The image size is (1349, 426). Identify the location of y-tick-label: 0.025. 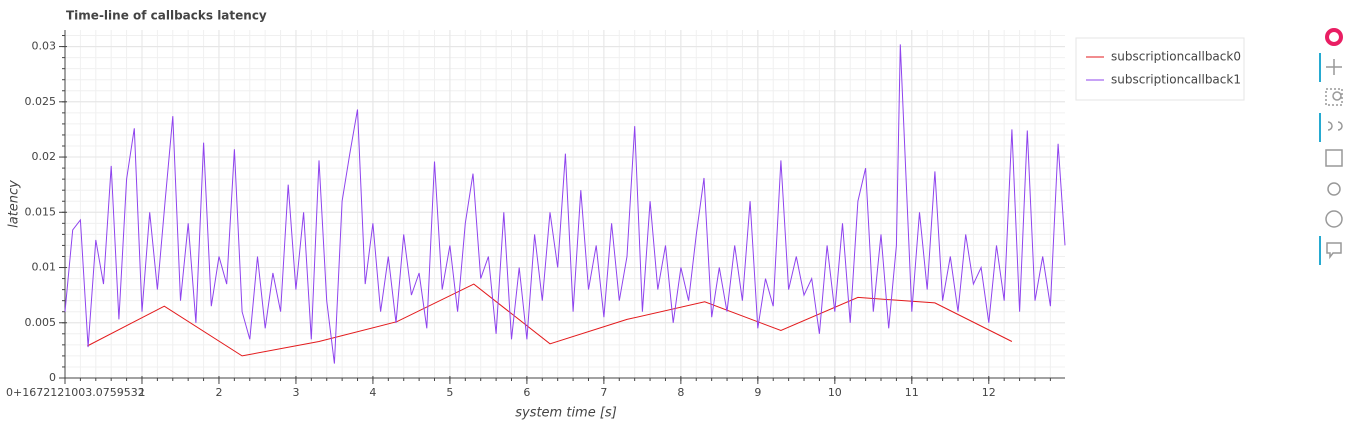
(41, 101).